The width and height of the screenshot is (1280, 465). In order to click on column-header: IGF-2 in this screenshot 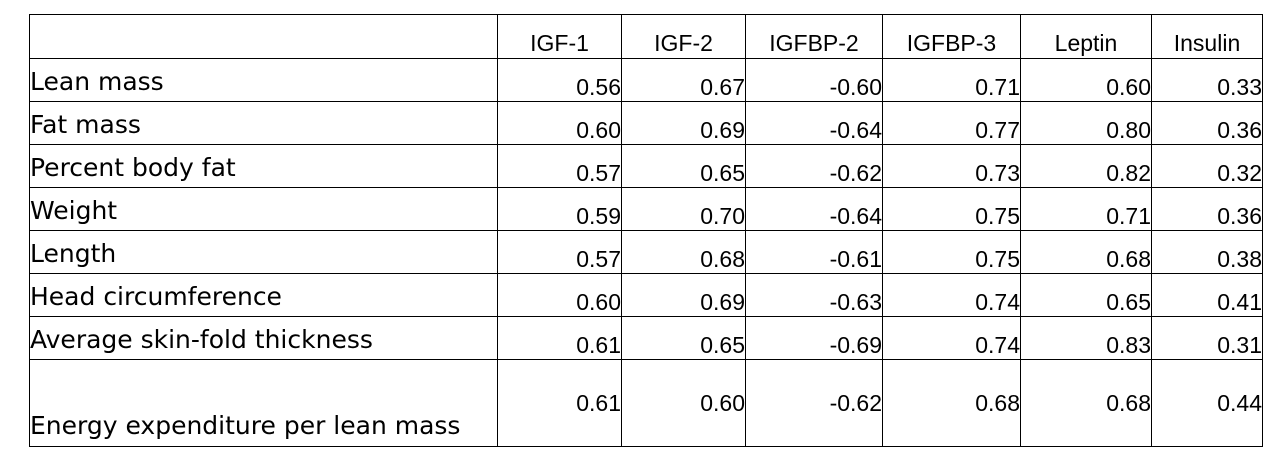, I will do `click(683, 36)`.